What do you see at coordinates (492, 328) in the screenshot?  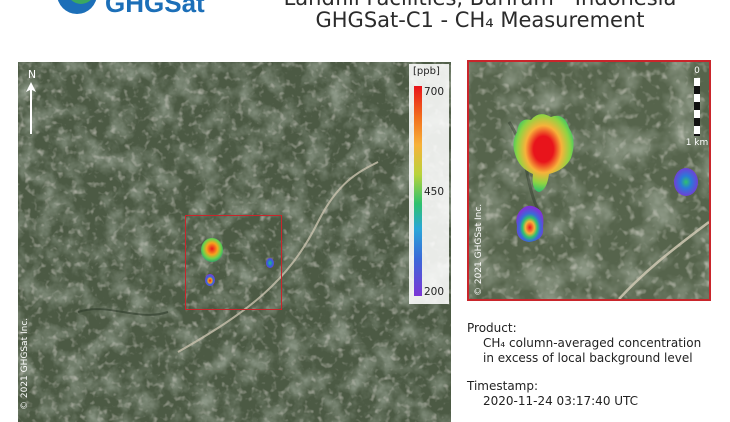 I see `product-label: Product:` at bounding box center [492, 328].